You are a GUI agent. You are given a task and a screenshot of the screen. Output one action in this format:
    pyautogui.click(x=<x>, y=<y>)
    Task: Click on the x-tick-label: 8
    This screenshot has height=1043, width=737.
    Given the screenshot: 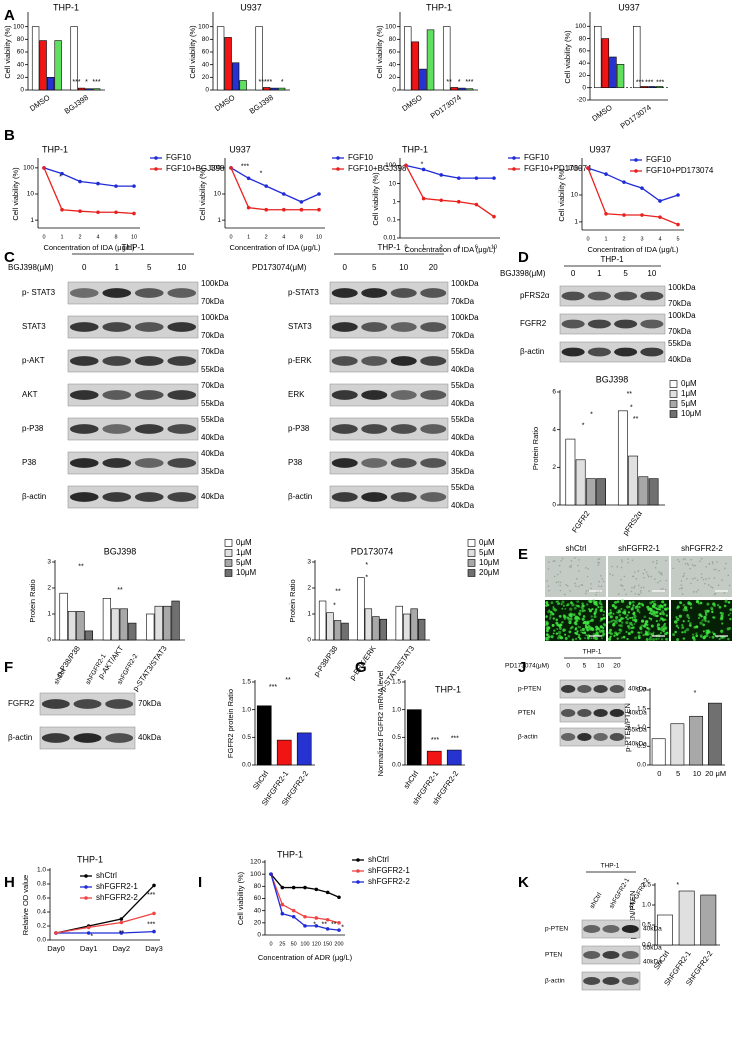 What is the action you would take?
    pyautogui.click(x=301, y=237)
    